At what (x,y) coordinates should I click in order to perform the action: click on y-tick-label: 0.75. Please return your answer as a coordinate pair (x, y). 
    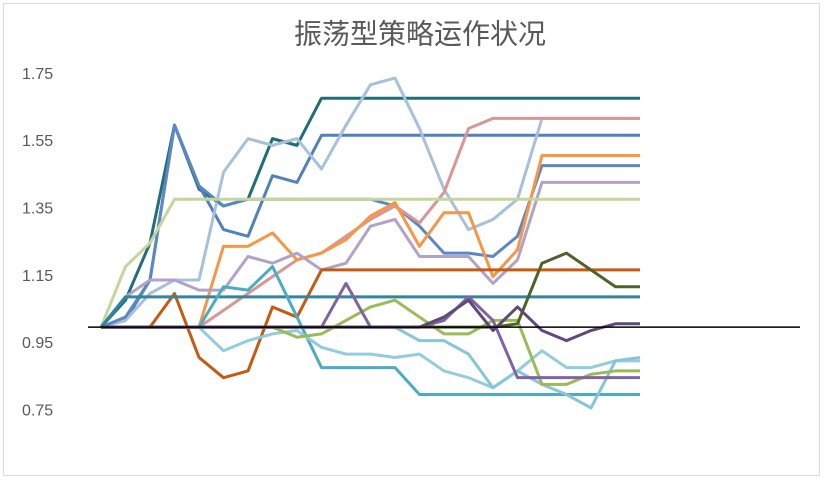
    Looking at the image, I should click on (37, 411).